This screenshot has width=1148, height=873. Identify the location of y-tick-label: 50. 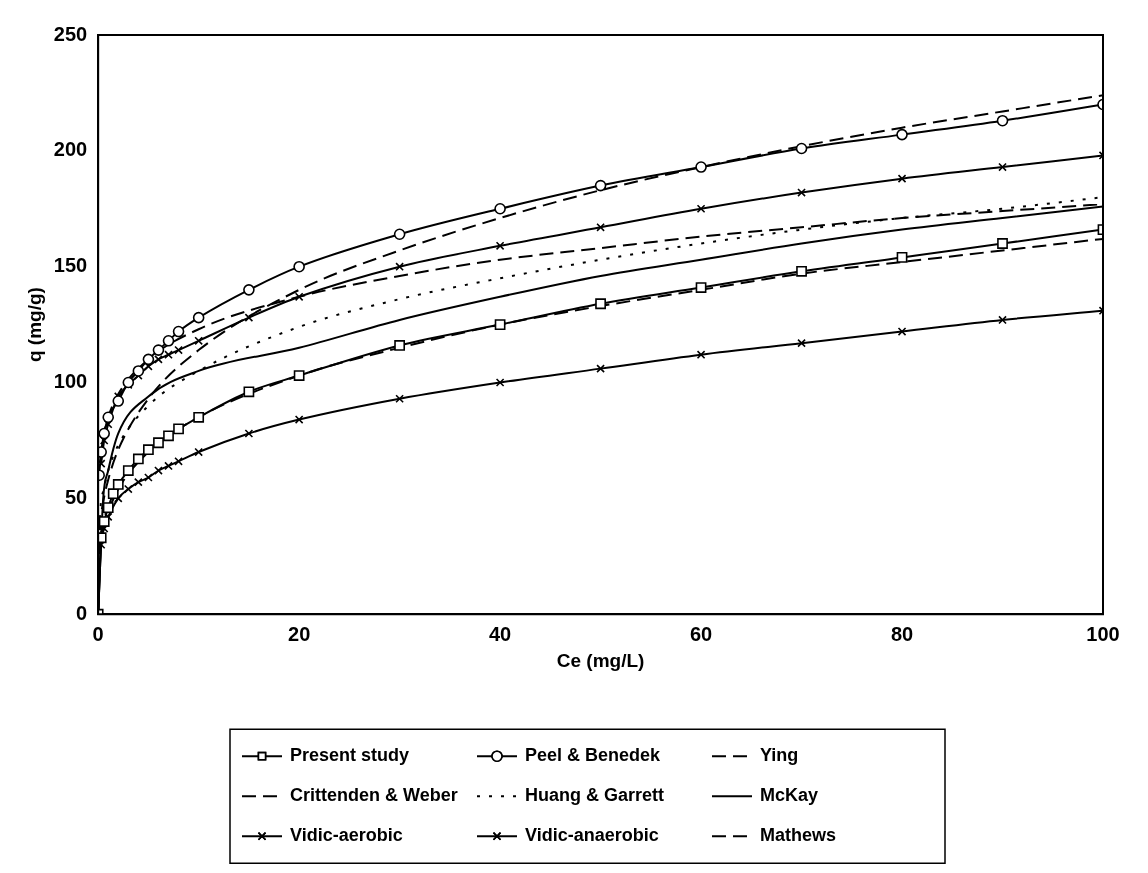
(76, 496).